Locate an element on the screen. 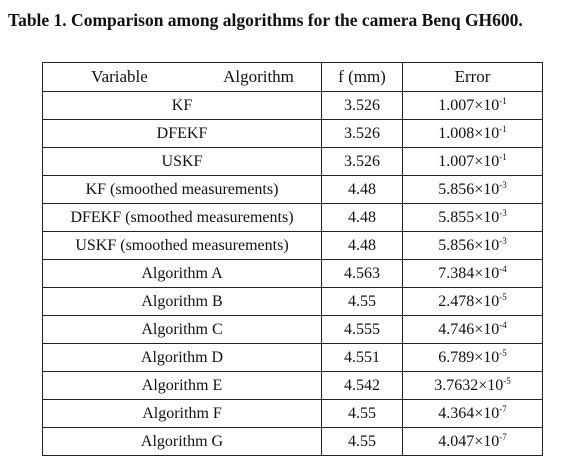  header-cell: Error is located at coordinates (472, 77).